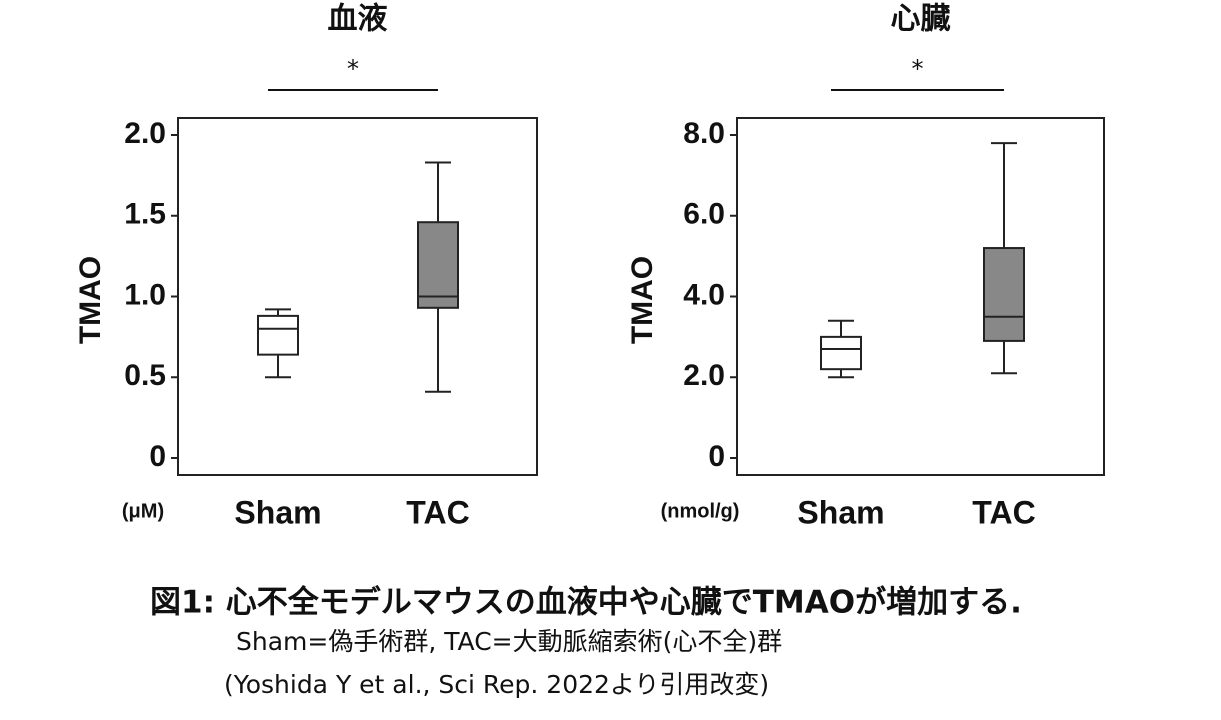 The width and height of the screenshot is (1221, 720). What do you see at coordinates (358, 19) in the screenshot?
I see `chart-title: 血液` at bounding box center [358, 19].